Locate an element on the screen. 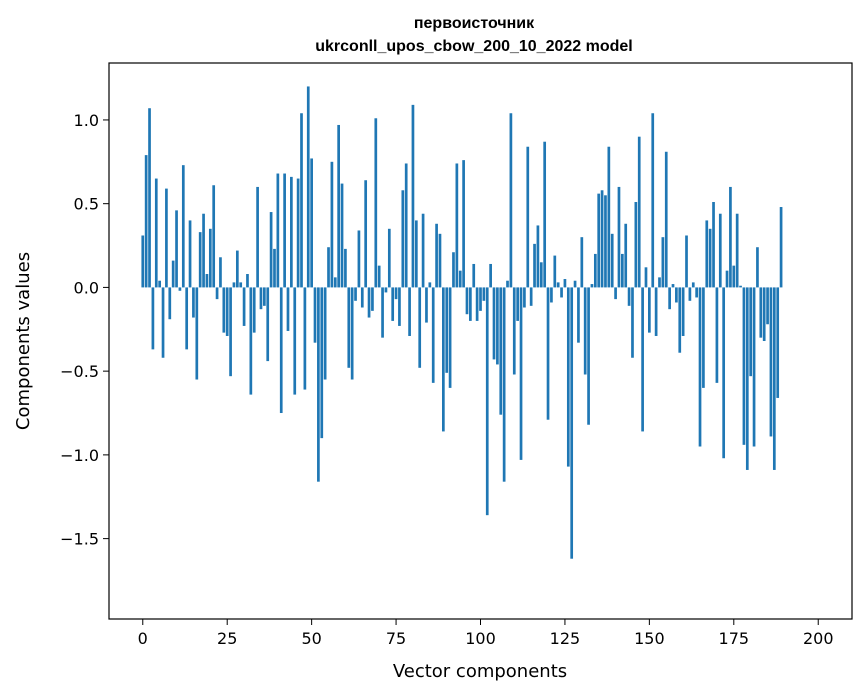 The image size is (867, 696). x-tick-label: 75 is located at coordinates (396, 638).